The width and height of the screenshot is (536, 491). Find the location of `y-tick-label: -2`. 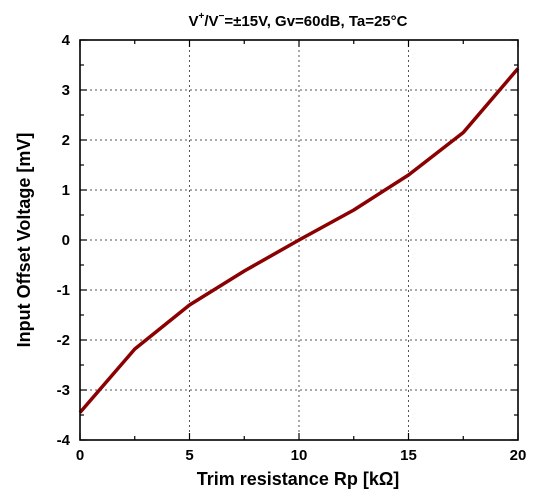

y-tick-label: -2 is located at coordinates (63, 340).